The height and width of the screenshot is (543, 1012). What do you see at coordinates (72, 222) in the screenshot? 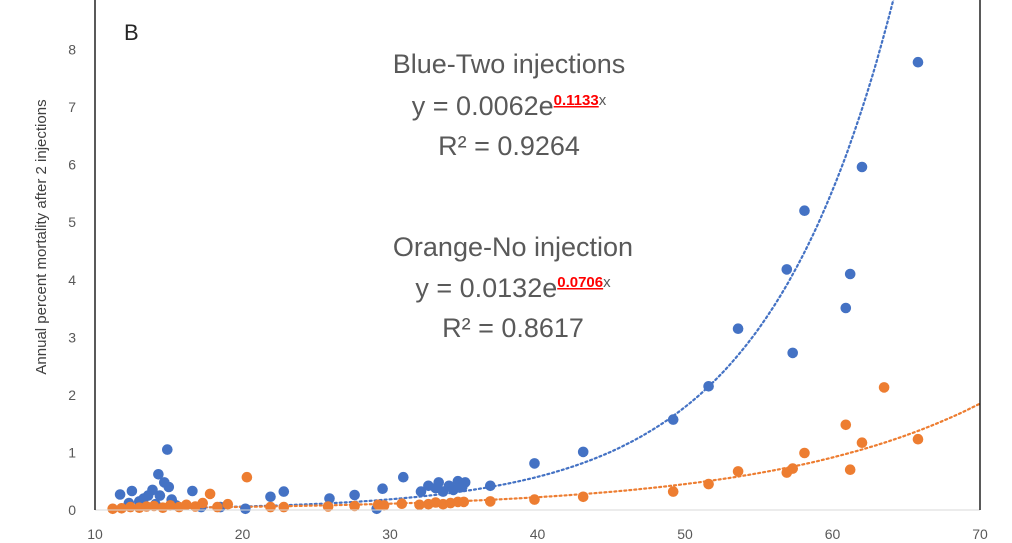
I see `y-tick-label: 5` at bounding box center [72, 222].